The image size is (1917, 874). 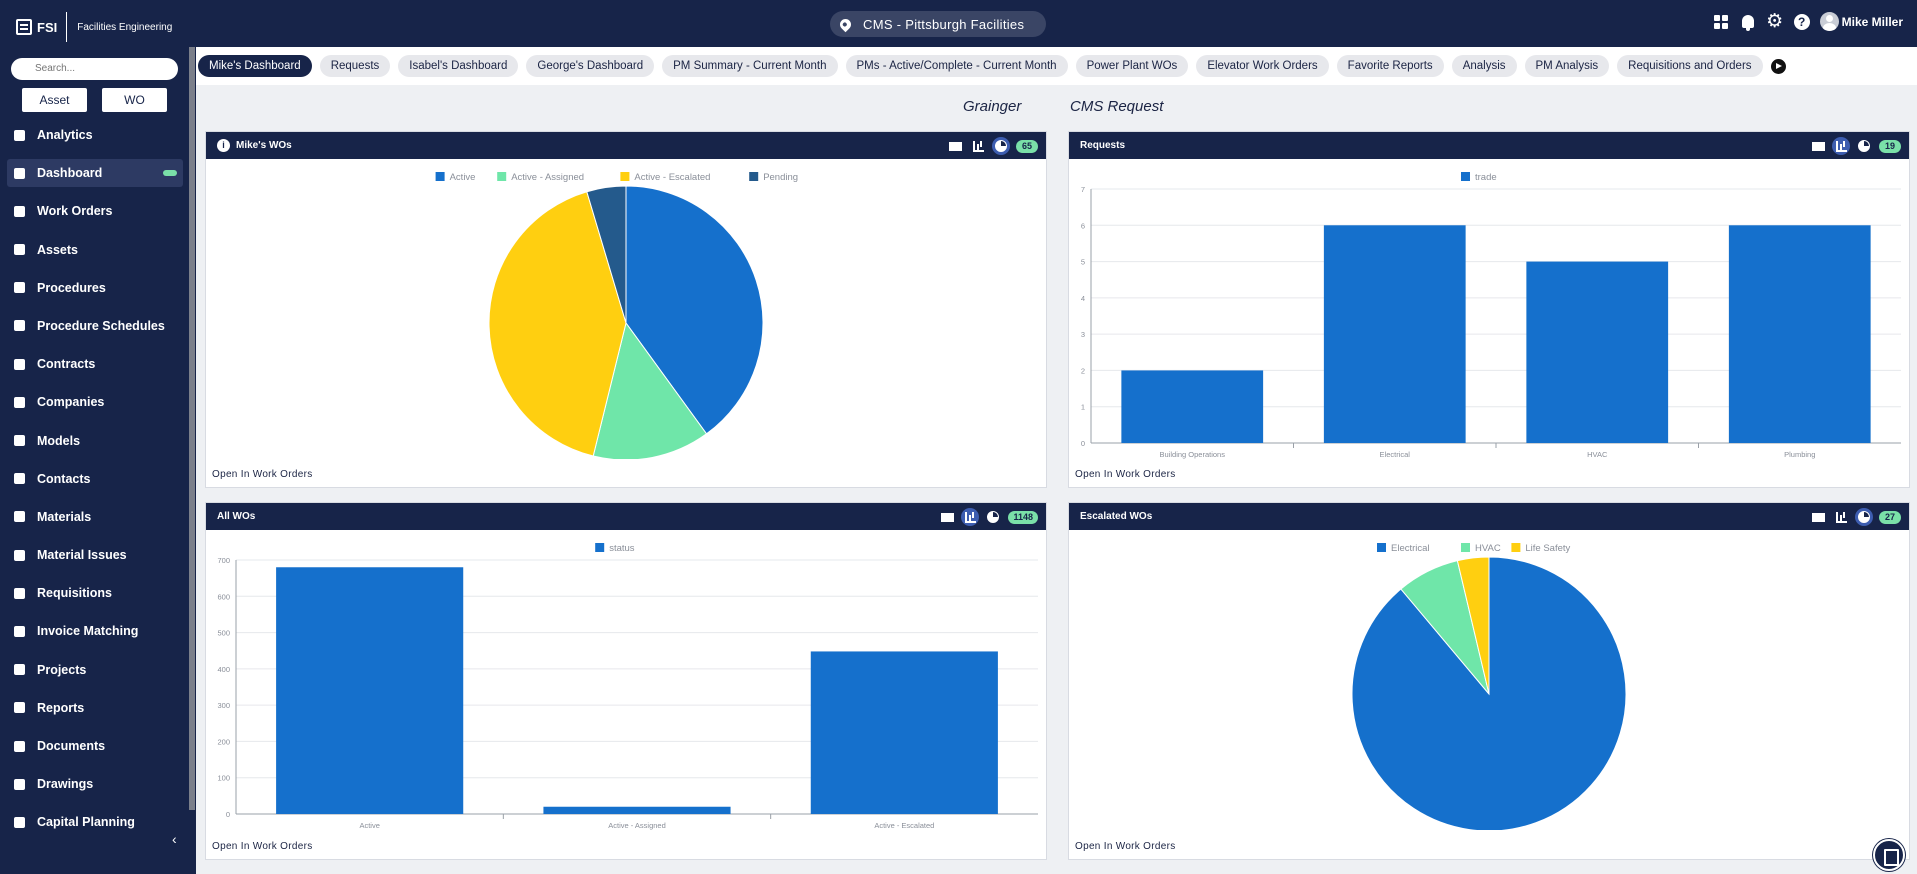 What do you see at coordinates (95, 479) in the screenshot?
I see `sidebar-item-contacts: Contacts` at bounding box center [95, 479].